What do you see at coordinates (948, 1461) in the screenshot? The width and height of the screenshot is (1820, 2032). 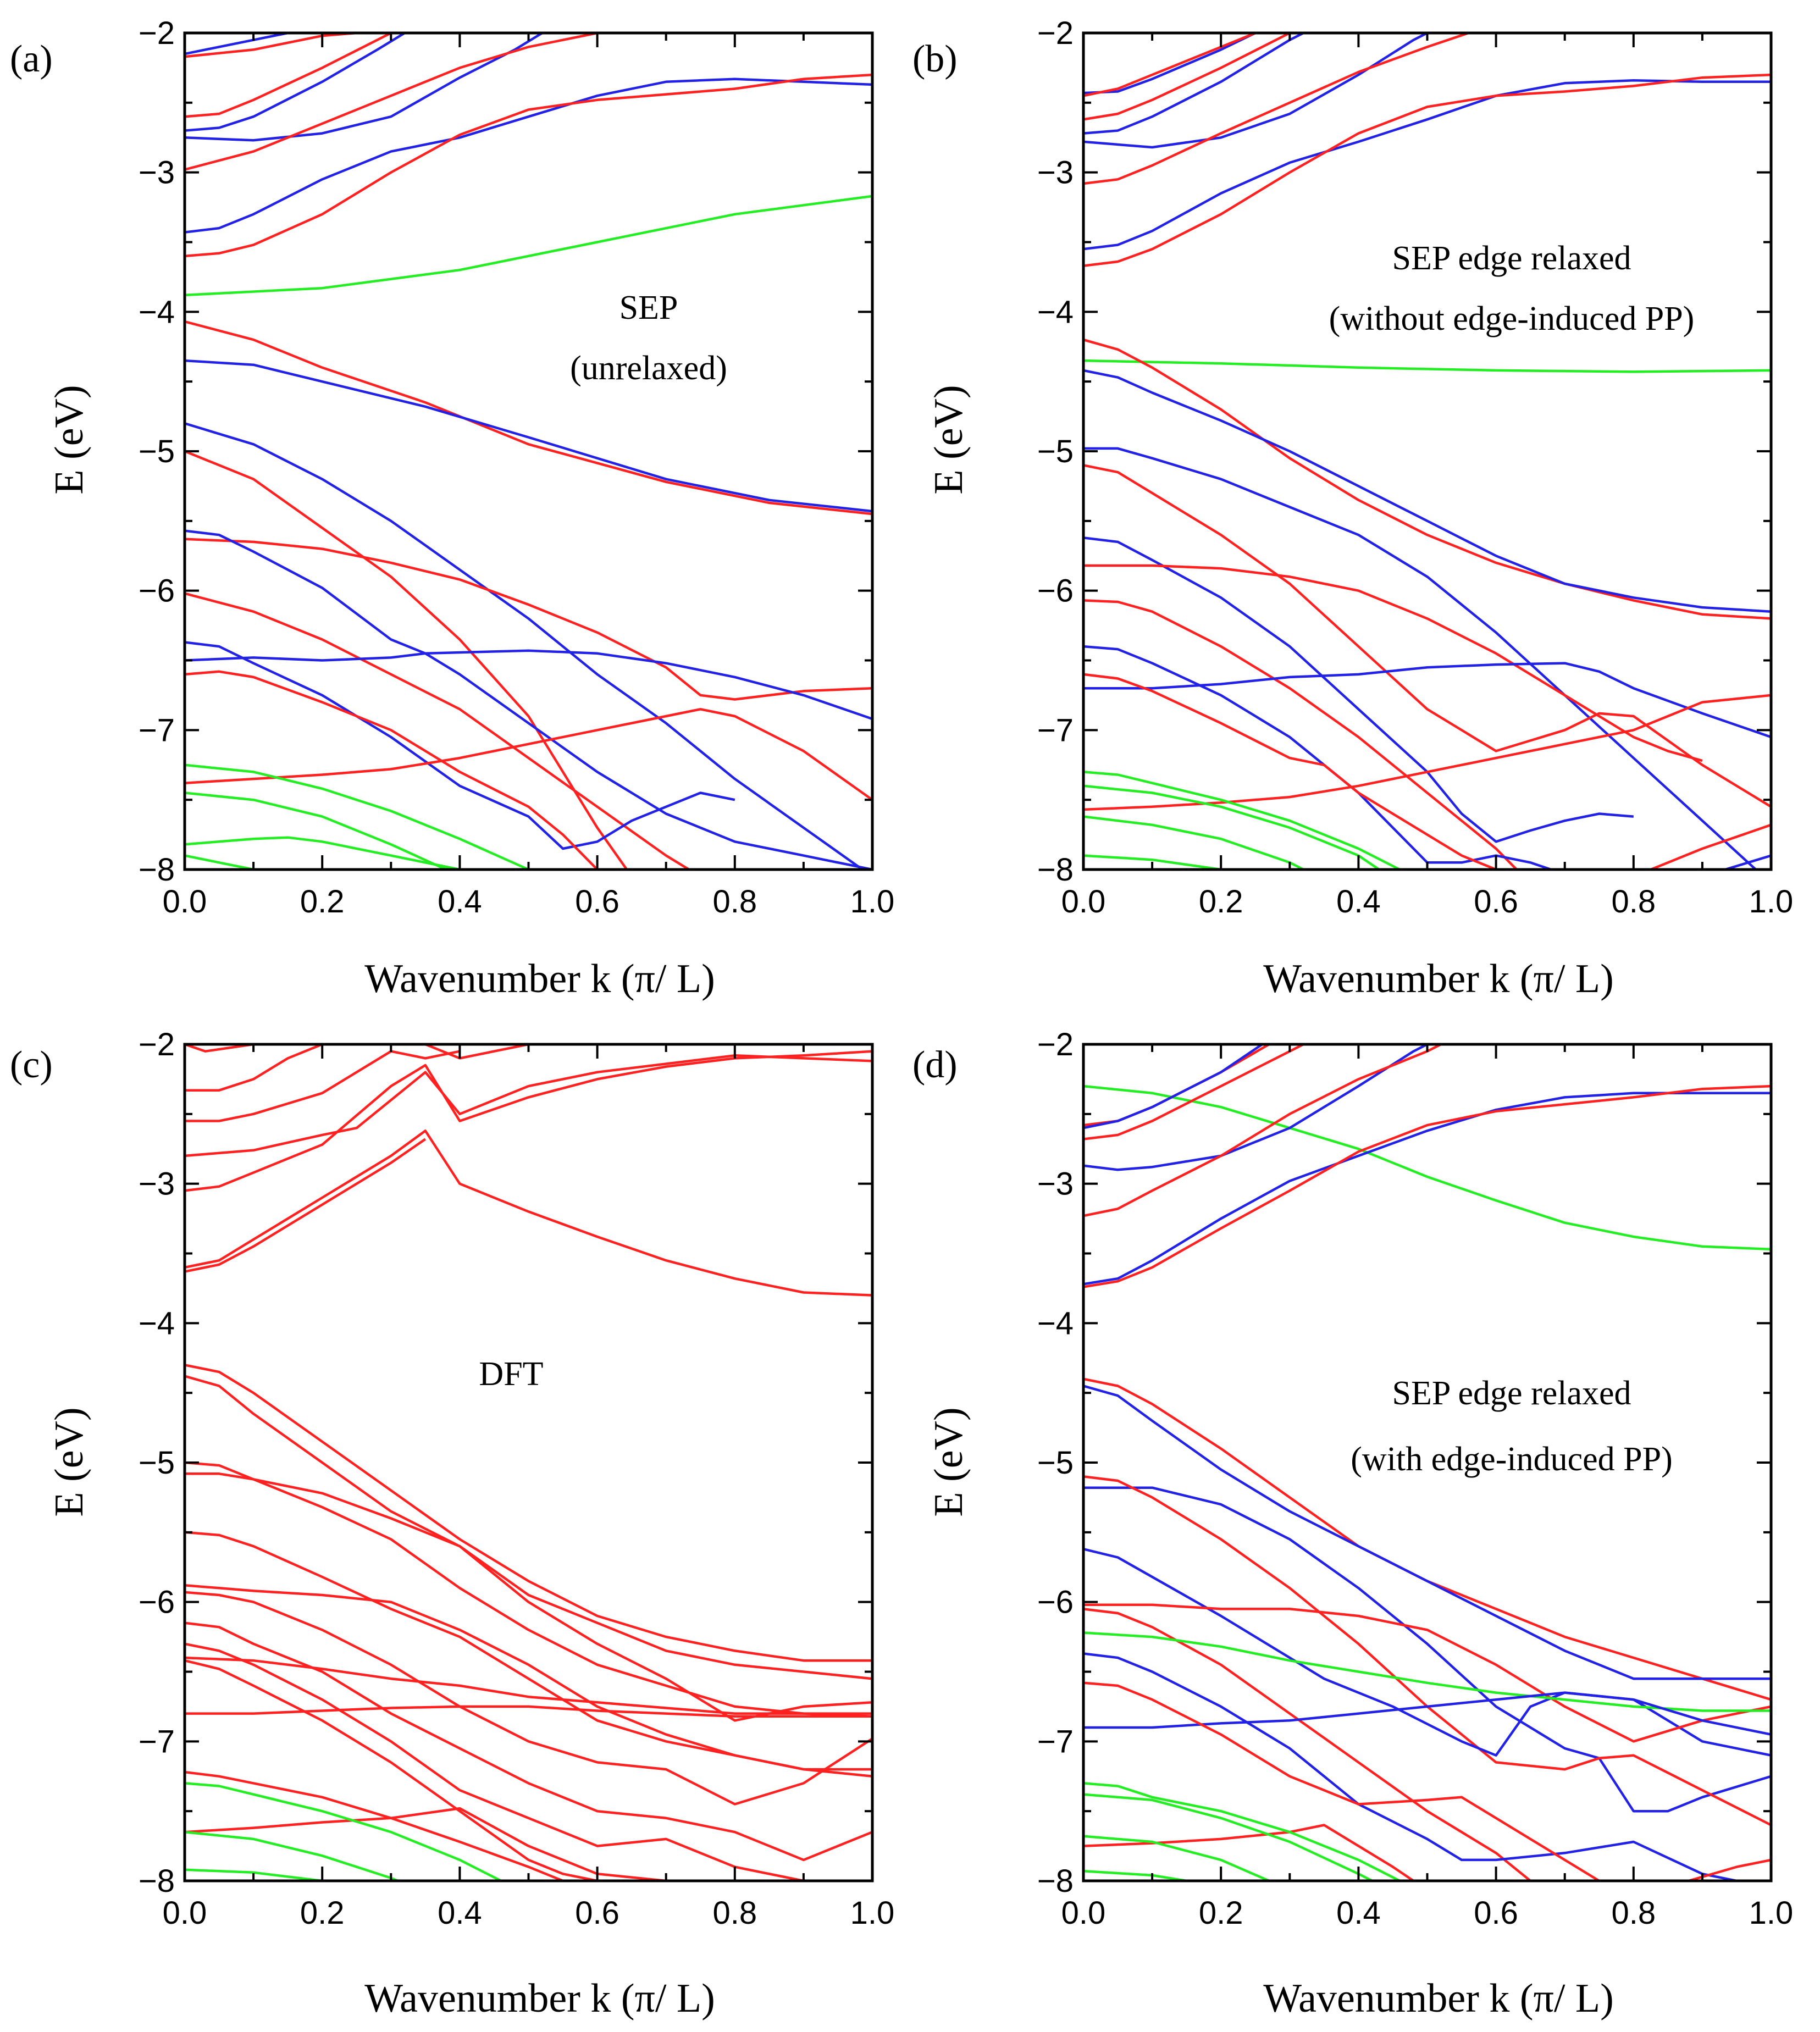 I see `y-axis-label: E (eV)` at bounding box center [948, 1461].